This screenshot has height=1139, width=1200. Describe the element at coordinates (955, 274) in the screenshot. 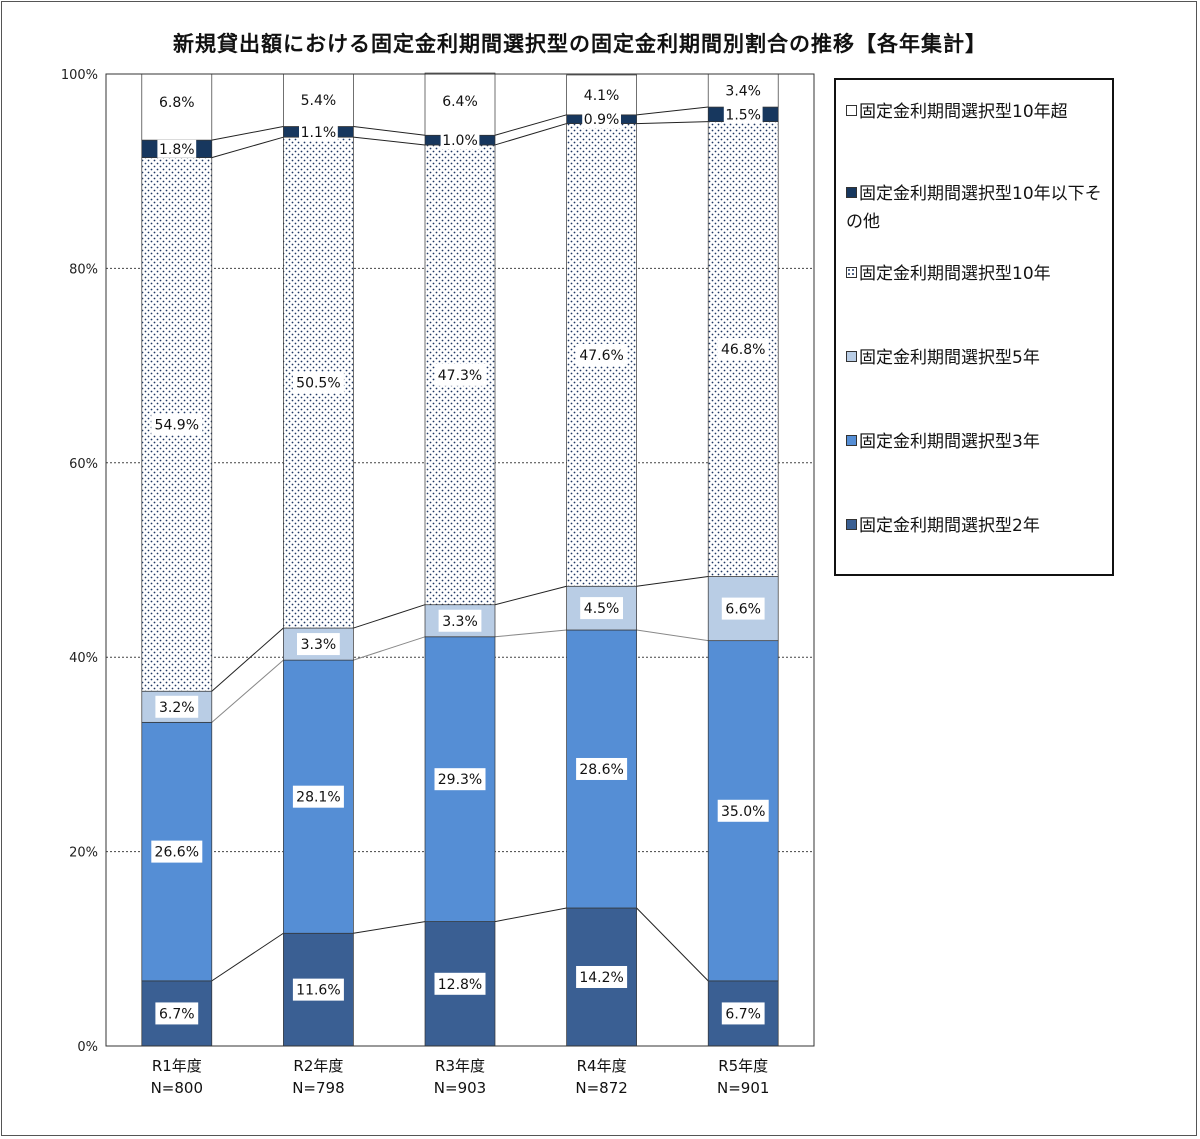

I see `legend-label: 固定金利期間選択型10年` at that location.